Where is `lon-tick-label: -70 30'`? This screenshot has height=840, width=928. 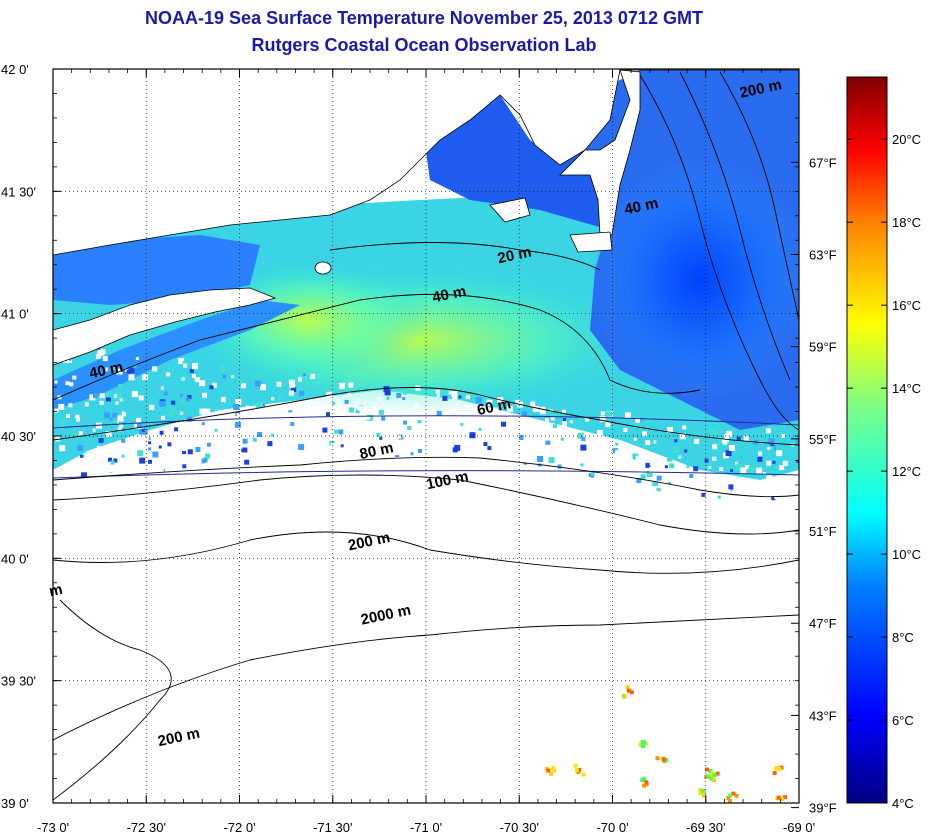
lon-tick-label: -70 30' is located at coordinates (519, 827).